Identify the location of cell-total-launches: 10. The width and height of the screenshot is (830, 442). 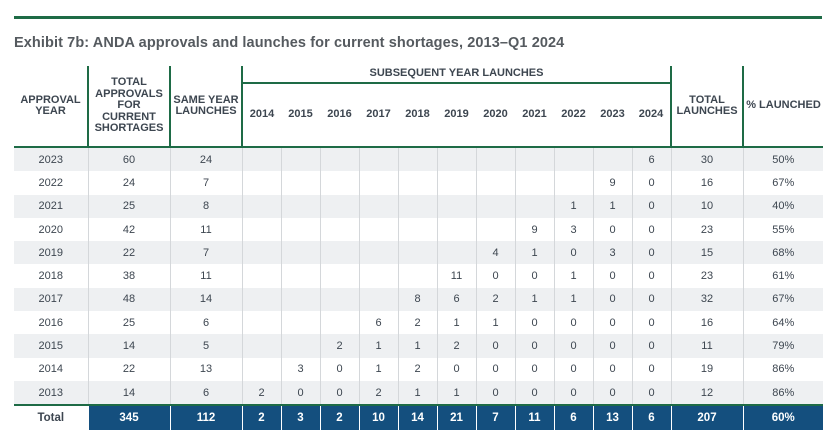
(706, 206).